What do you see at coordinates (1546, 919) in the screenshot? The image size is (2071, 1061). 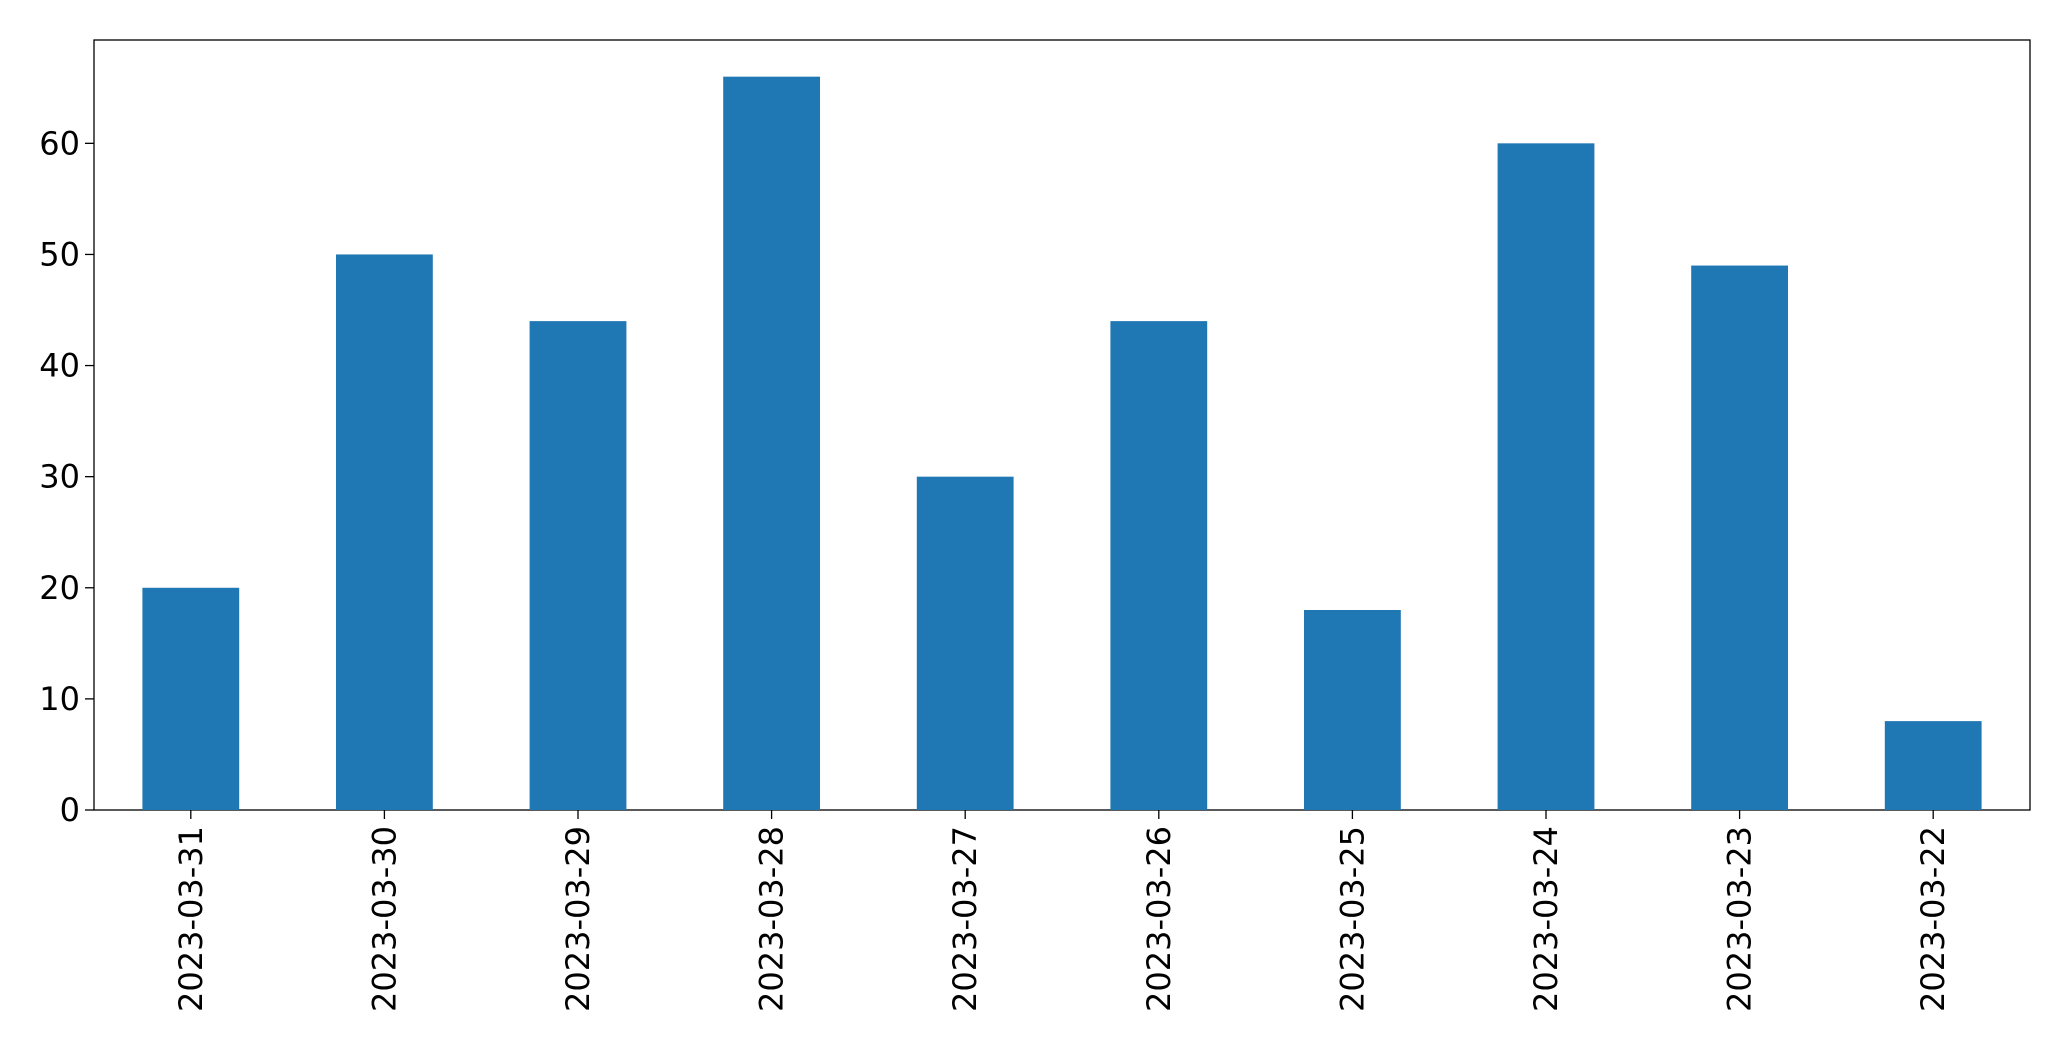 I see `x-tick-label: 2023-03-24` at bounding box center [1546, 919].